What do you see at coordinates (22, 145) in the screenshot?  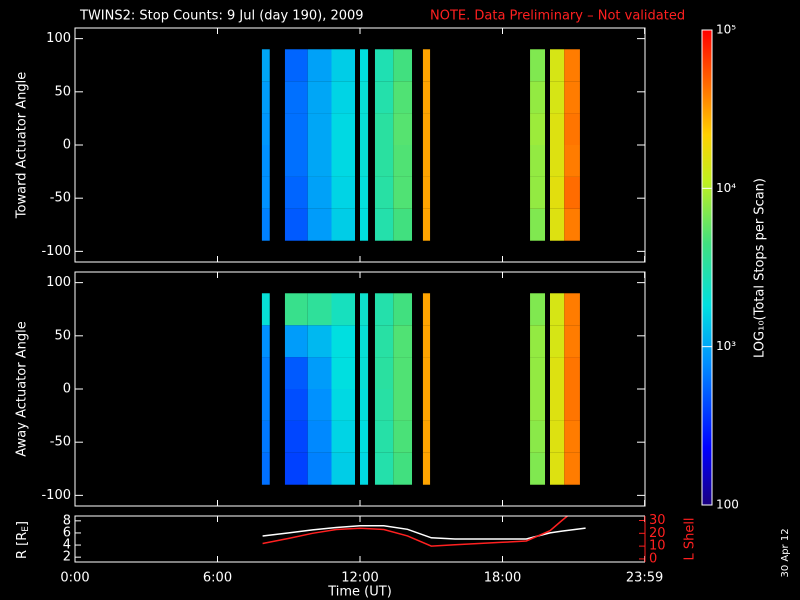 I see `y-axis-label: Toward Actuator Angle` at bounding box center [22, 145].